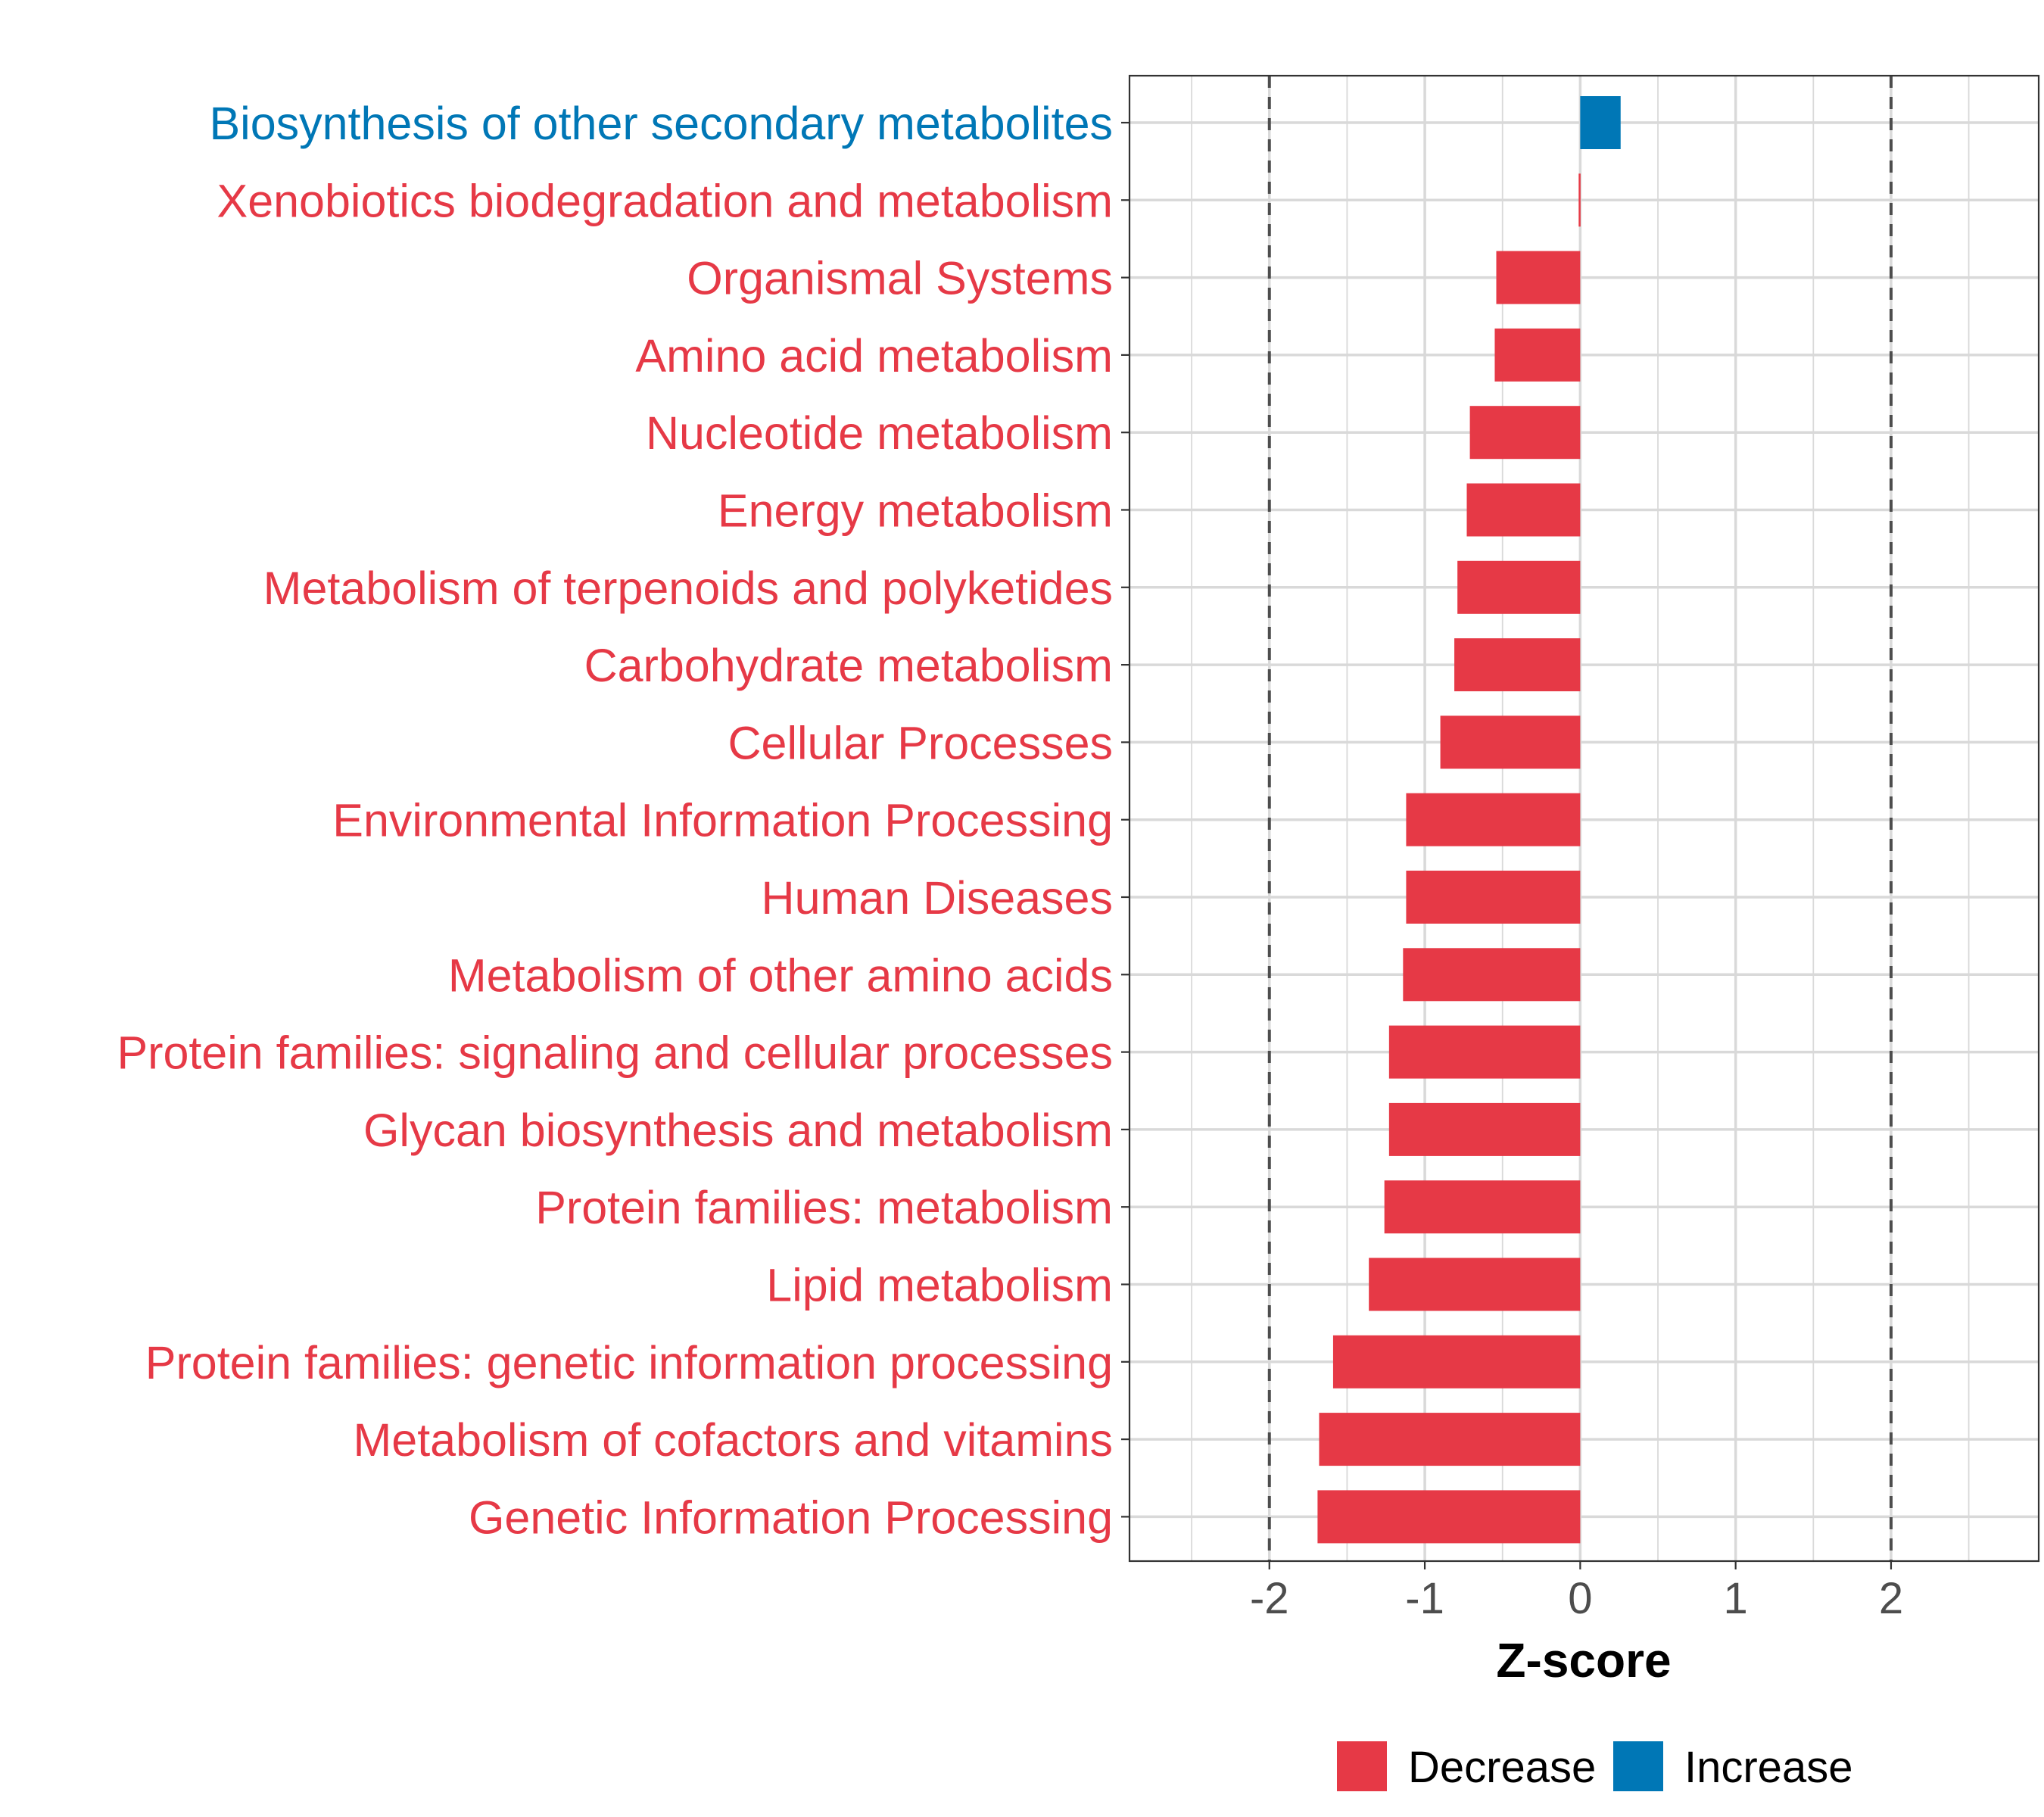 Image resolution: width=2044 pixels, height=1817 pixels. Describe the element at coordinates (939, 1285) in the screenshot. I see `y-tick-label: Lipid metabolism` at that location.